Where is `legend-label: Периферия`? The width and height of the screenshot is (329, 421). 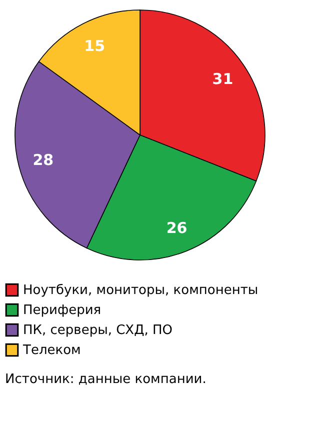
legend-label: Периферия is located at coordinates (62, 310).